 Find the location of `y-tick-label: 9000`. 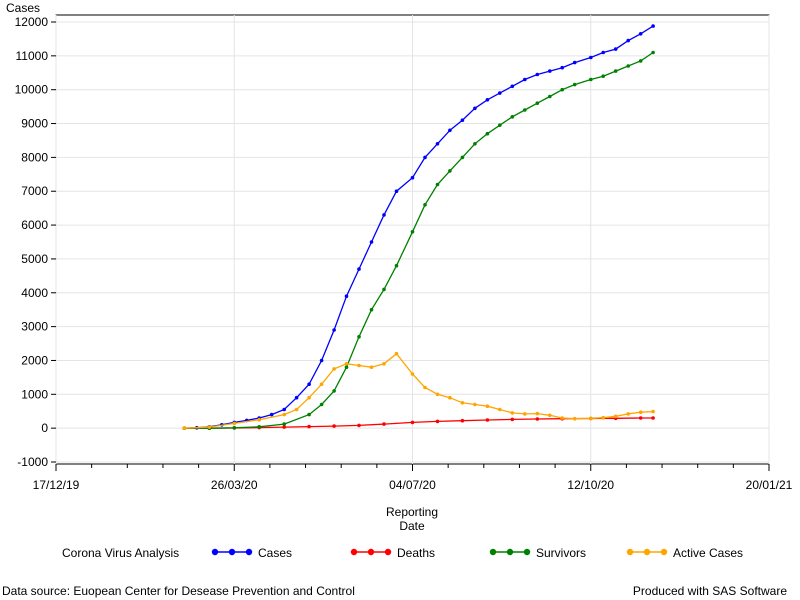

y-tick-label: 9000 is located at coordinates (34, 124).